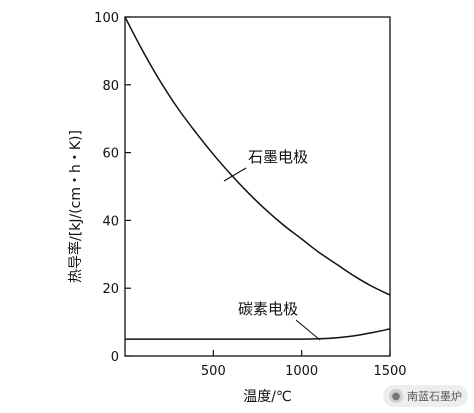 The image size is (474, 413). I want to click on circle-logo-icon: ●, so click(396, 396).